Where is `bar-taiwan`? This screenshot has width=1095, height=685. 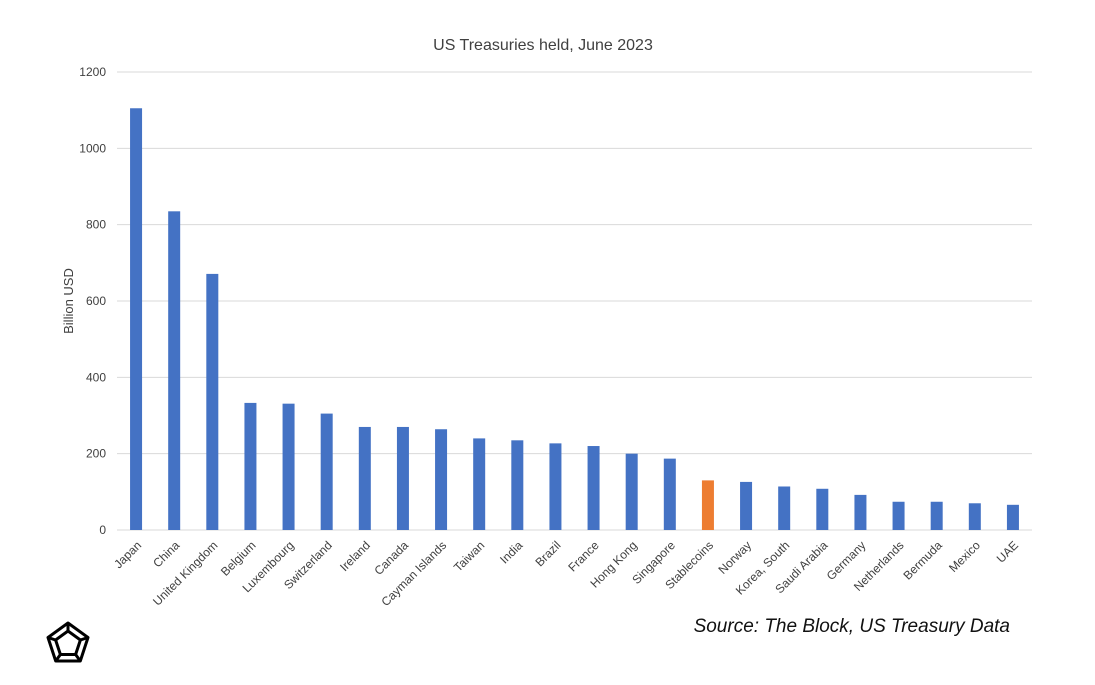 bar-taiwan is located at coordinates (479, 484).